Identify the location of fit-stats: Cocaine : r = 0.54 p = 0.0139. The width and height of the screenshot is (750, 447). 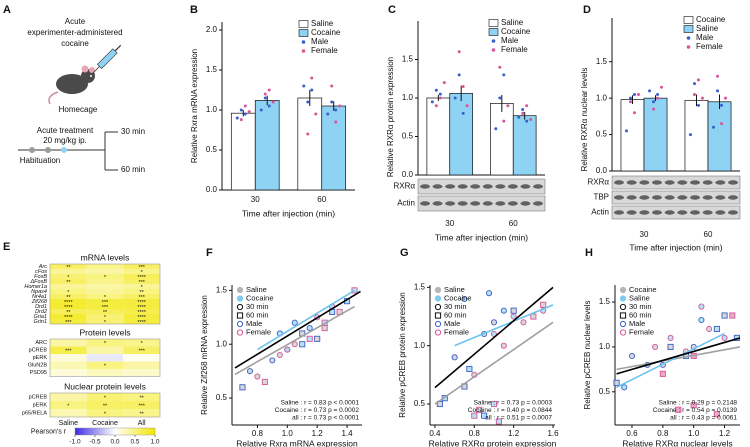
(695, 410).